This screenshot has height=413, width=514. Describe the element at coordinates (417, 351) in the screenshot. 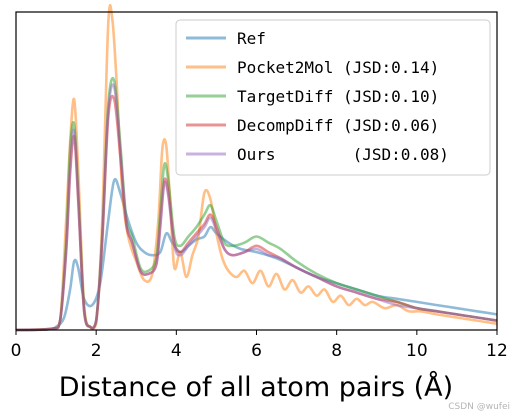

I see `x-tick-label-5: 10` at that location.